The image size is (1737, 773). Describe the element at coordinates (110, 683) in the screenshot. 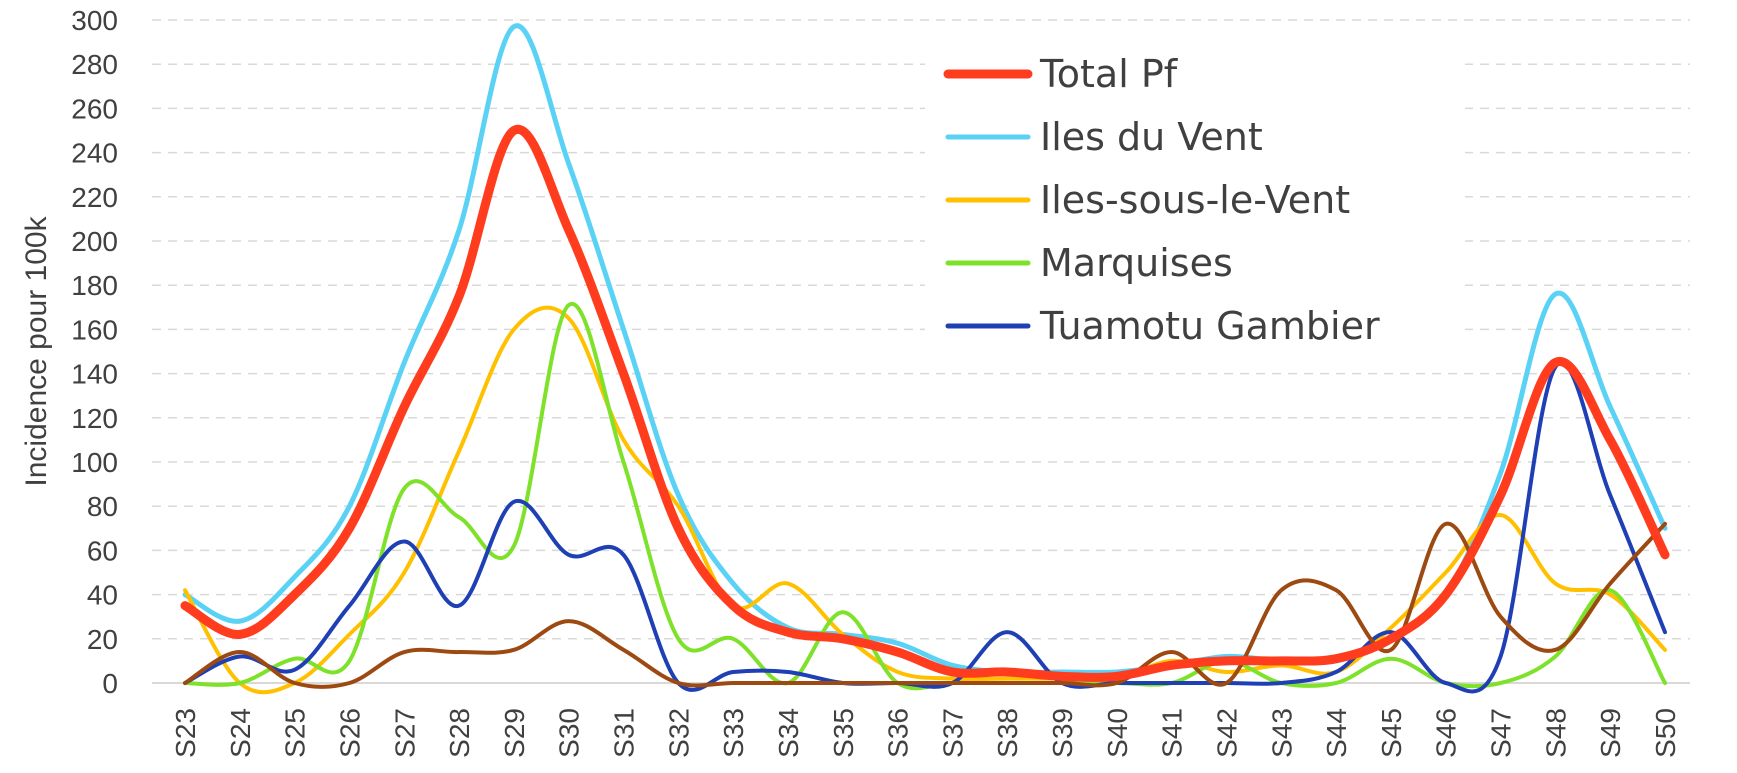

I see `y-tick-label: 0` at that location.